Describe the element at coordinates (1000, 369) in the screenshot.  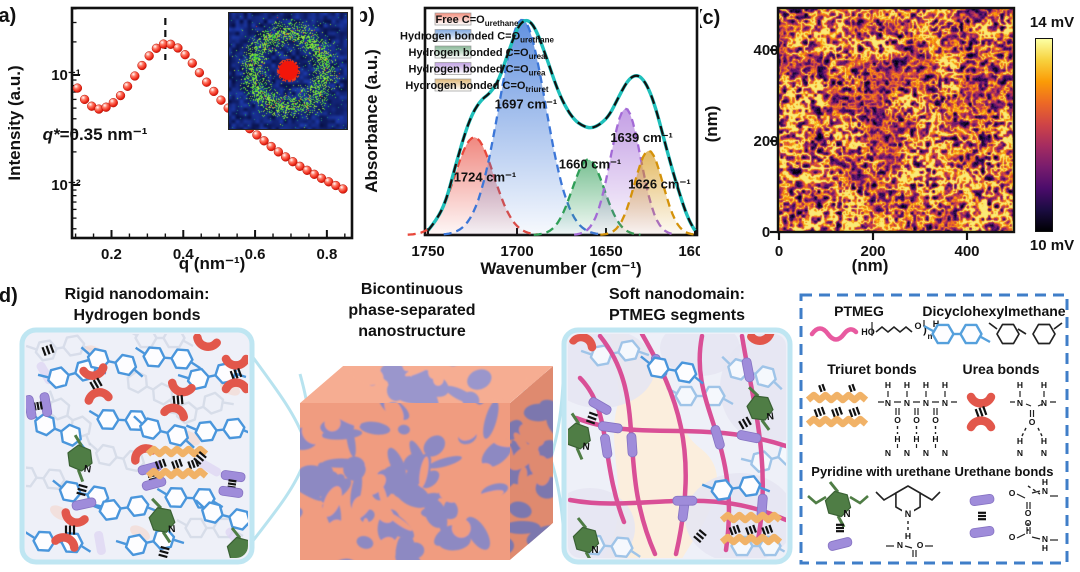
I see `legend-urea-label: Urea bonds` at that location.